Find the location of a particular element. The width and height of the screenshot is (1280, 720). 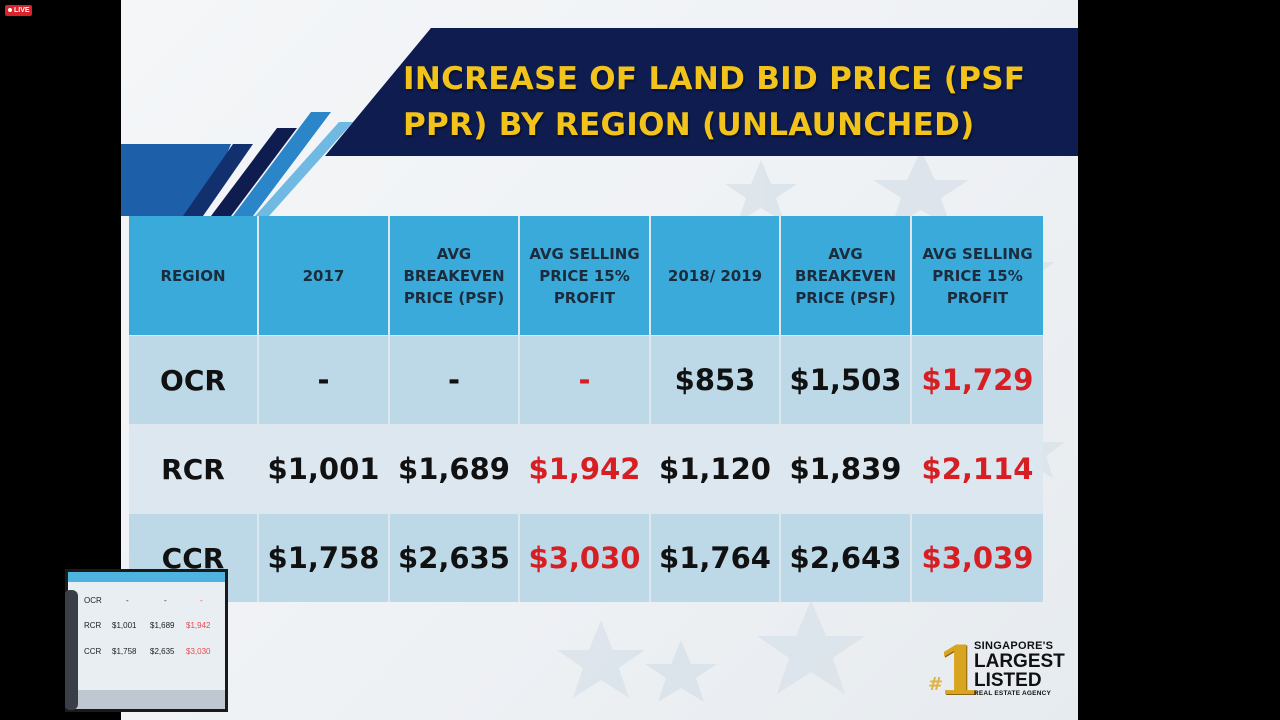

camera-feed-table-header is located at coordinates (146, 577).